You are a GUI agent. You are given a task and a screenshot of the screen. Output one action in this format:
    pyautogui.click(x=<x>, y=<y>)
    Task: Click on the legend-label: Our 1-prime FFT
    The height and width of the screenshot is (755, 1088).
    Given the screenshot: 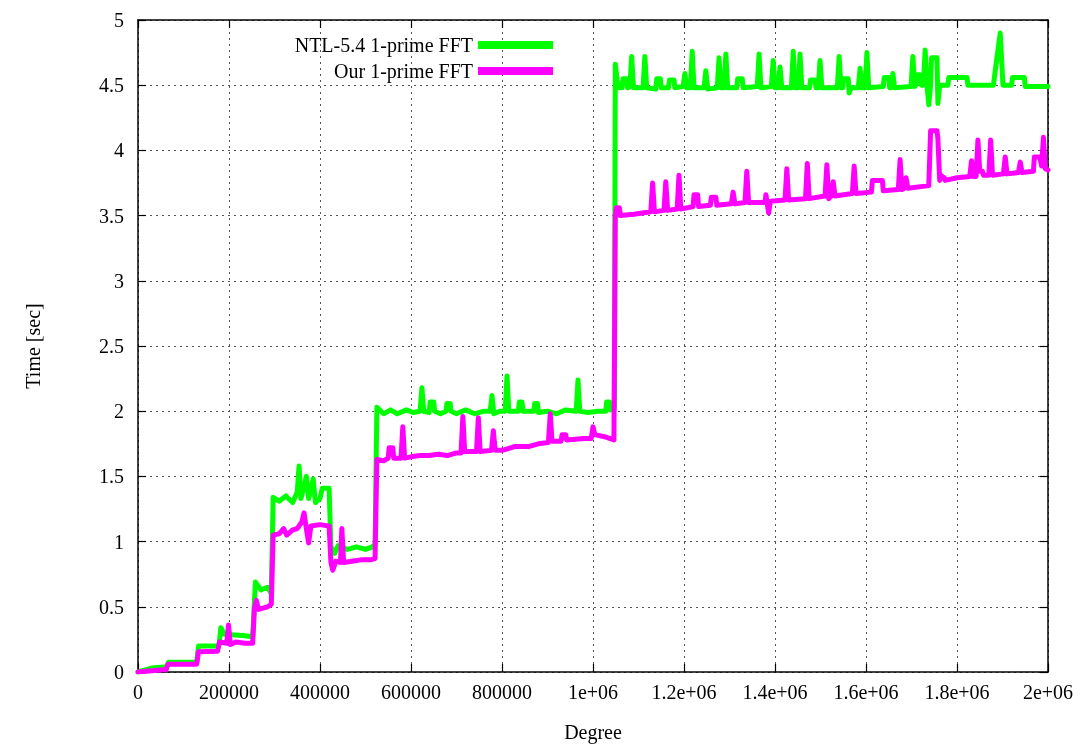 What is the action you would take?
    pyautogui.click(x=403, y=71)
    